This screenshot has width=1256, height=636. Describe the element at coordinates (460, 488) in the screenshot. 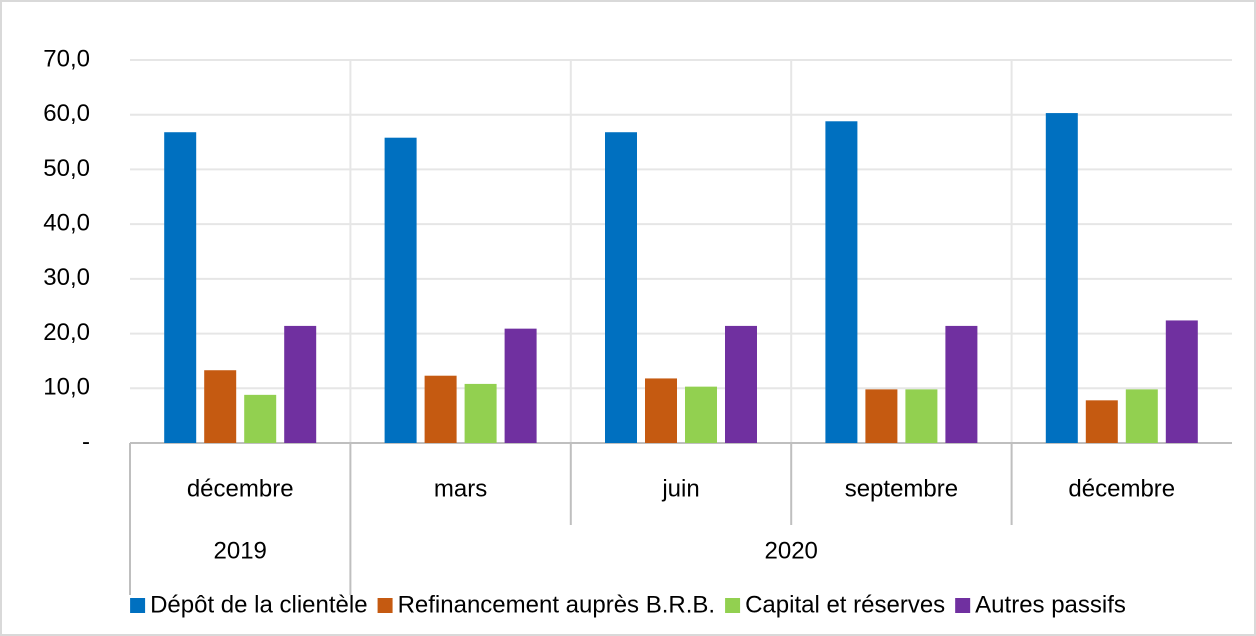

I see `x-tick-label: mars` at that location.